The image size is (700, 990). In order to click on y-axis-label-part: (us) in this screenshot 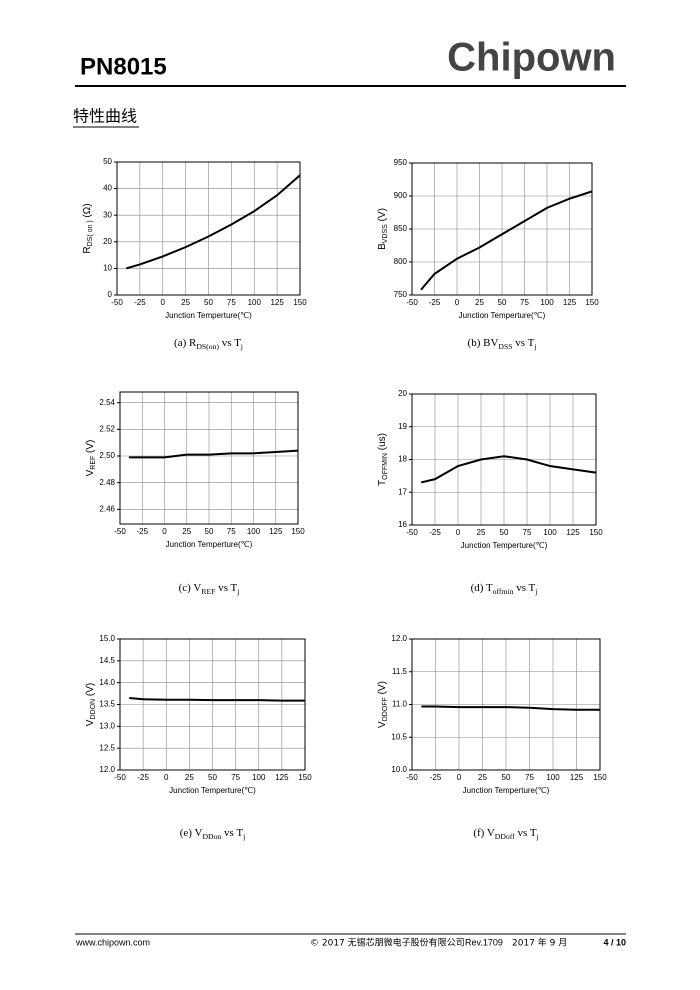, I will do `click(382, 443)`.